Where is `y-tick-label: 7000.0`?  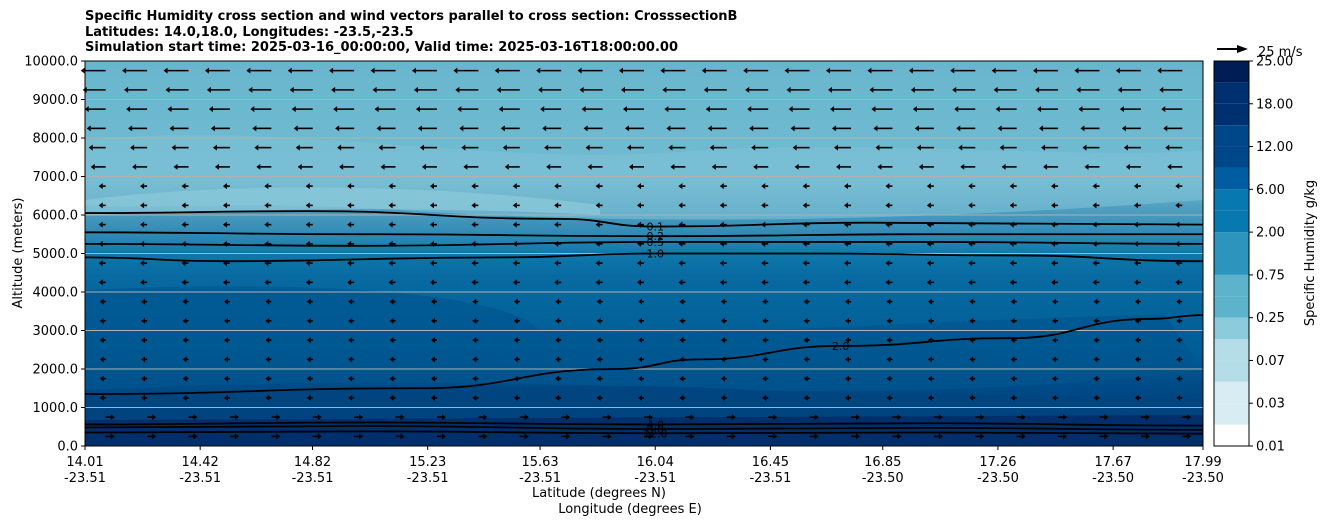 y-tick-label: 7000.0 is located at coordinates (56, 177).